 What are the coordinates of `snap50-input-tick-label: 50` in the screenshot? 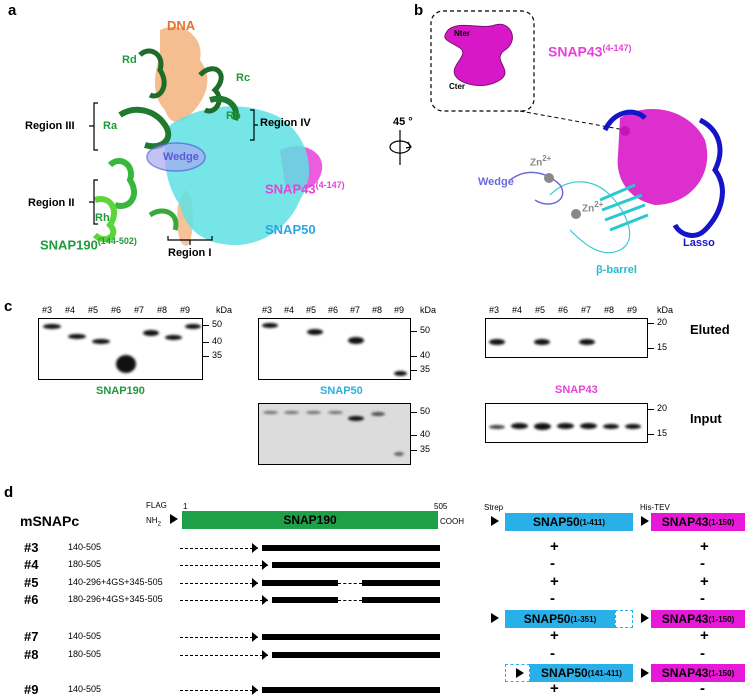 It's located at (425, 411).